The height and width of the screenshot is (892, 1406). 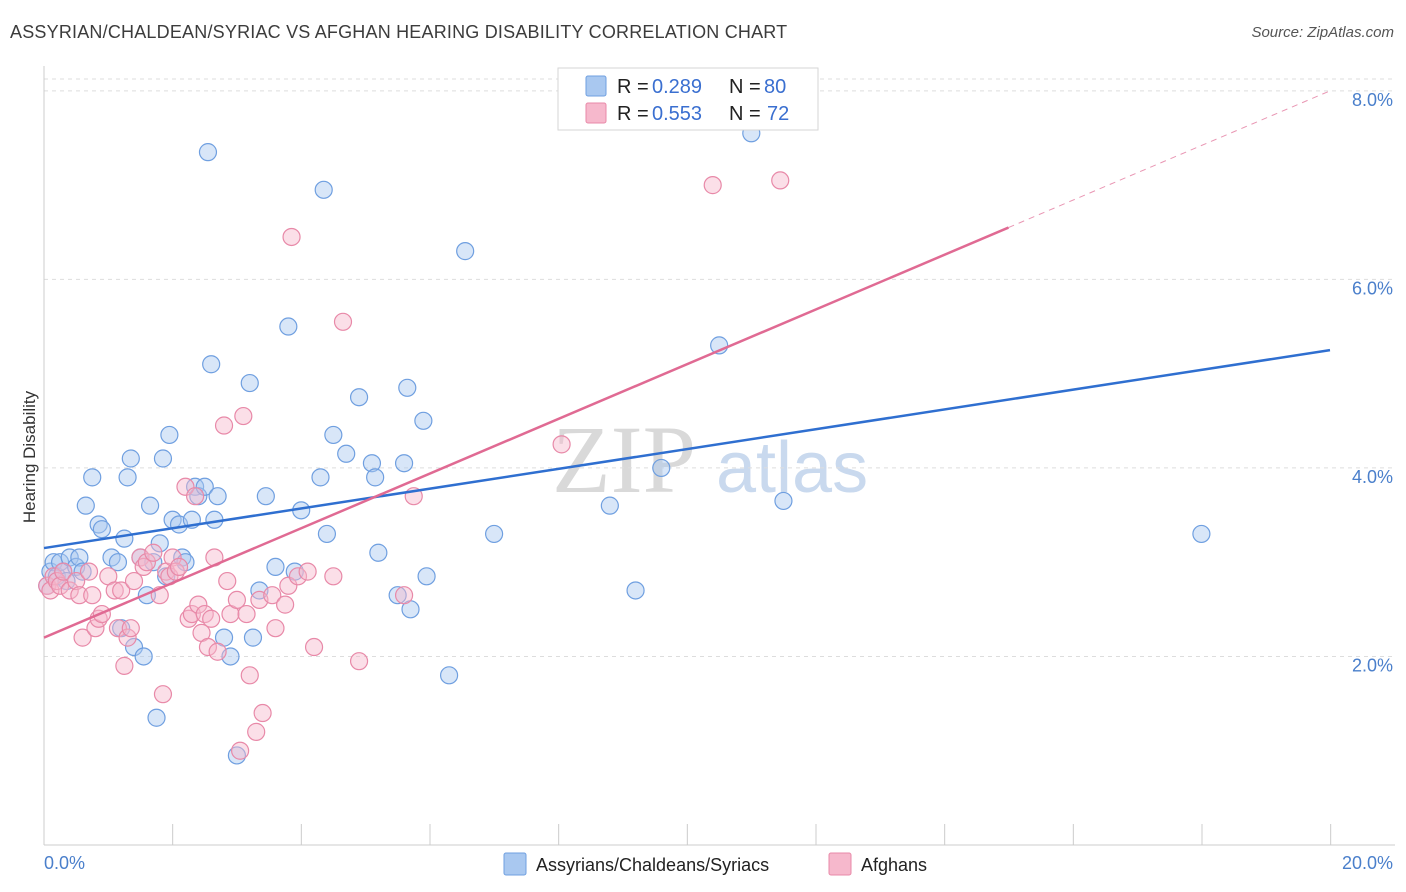 I want to click on legend-n-label-1: N =, so click(x=745, y=87).